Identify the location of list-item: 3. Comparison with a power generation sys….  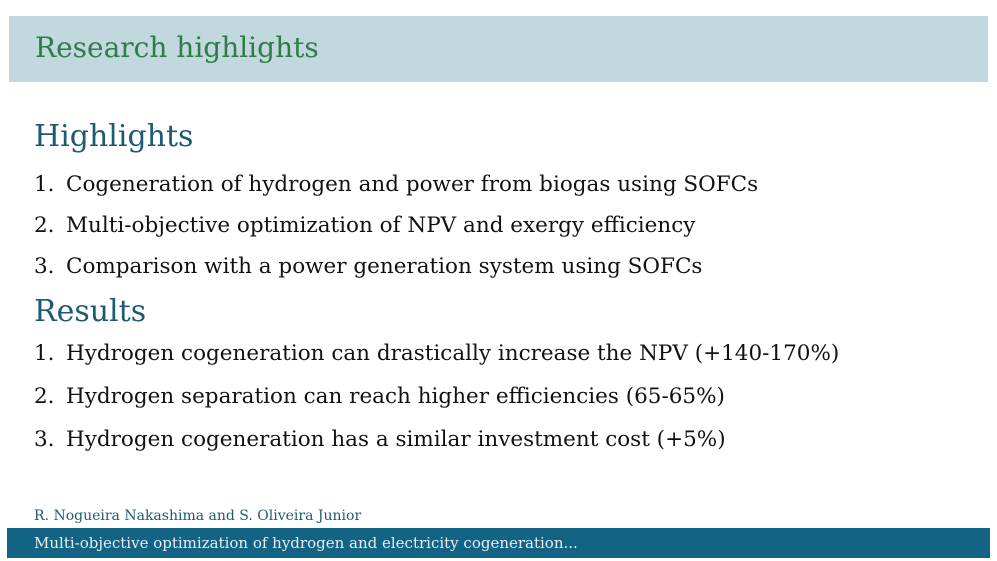
(396, 269).